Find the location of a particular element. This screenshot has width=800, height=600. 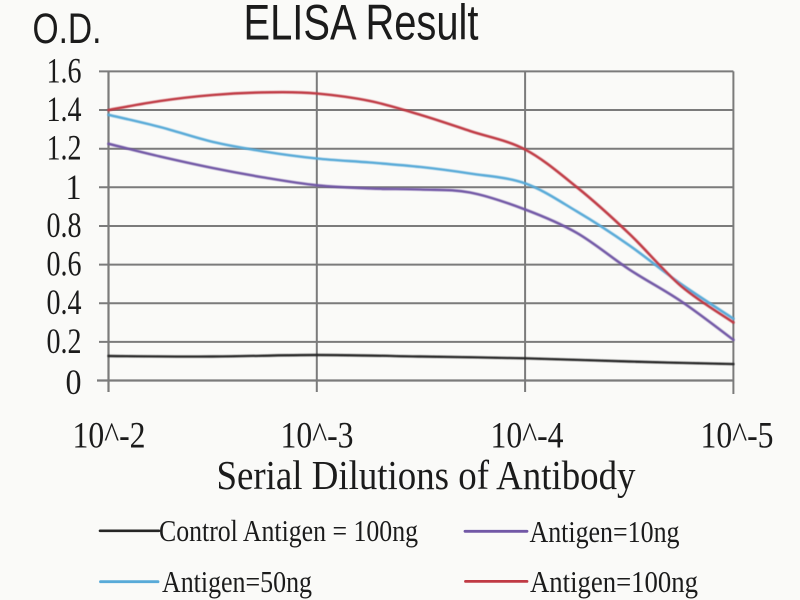

svg-text: 10^-3 is located at coordinates (317, 436).